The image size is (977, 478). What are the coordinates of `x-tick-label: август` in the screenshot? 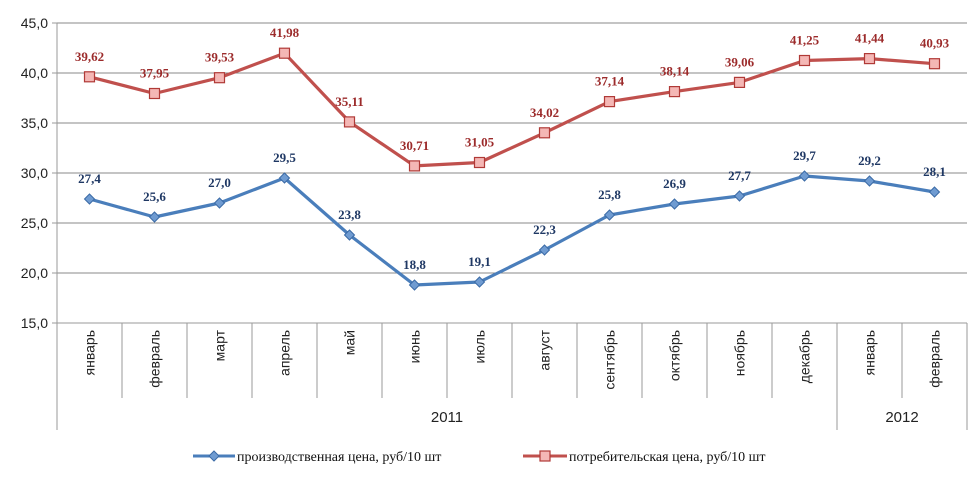 It's located at (545, 349).